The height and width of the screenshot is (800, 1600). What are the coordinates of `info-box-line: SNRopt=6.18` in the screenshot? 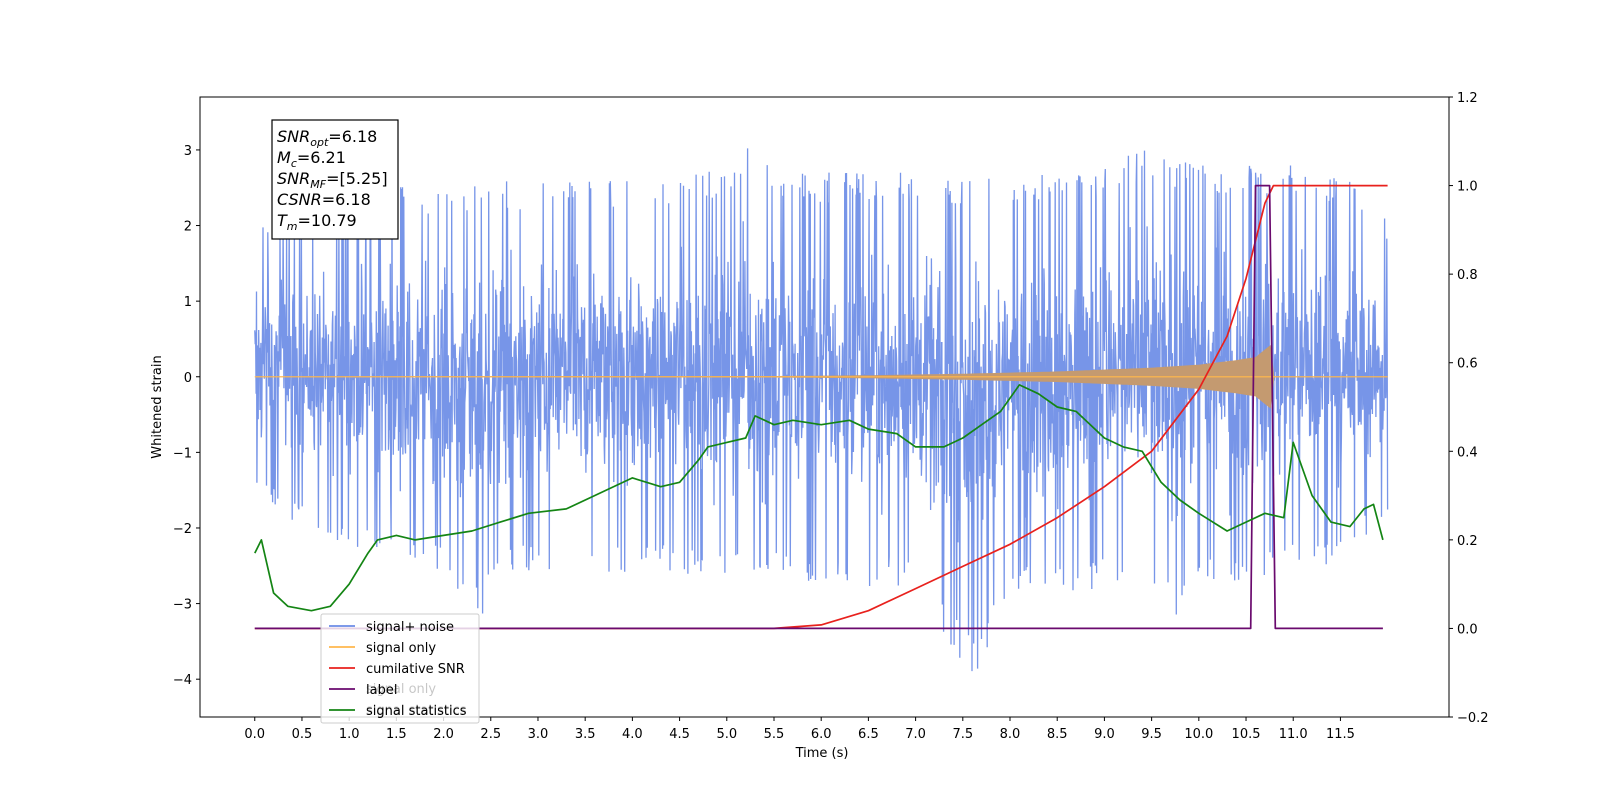 It's located at (327, 138).